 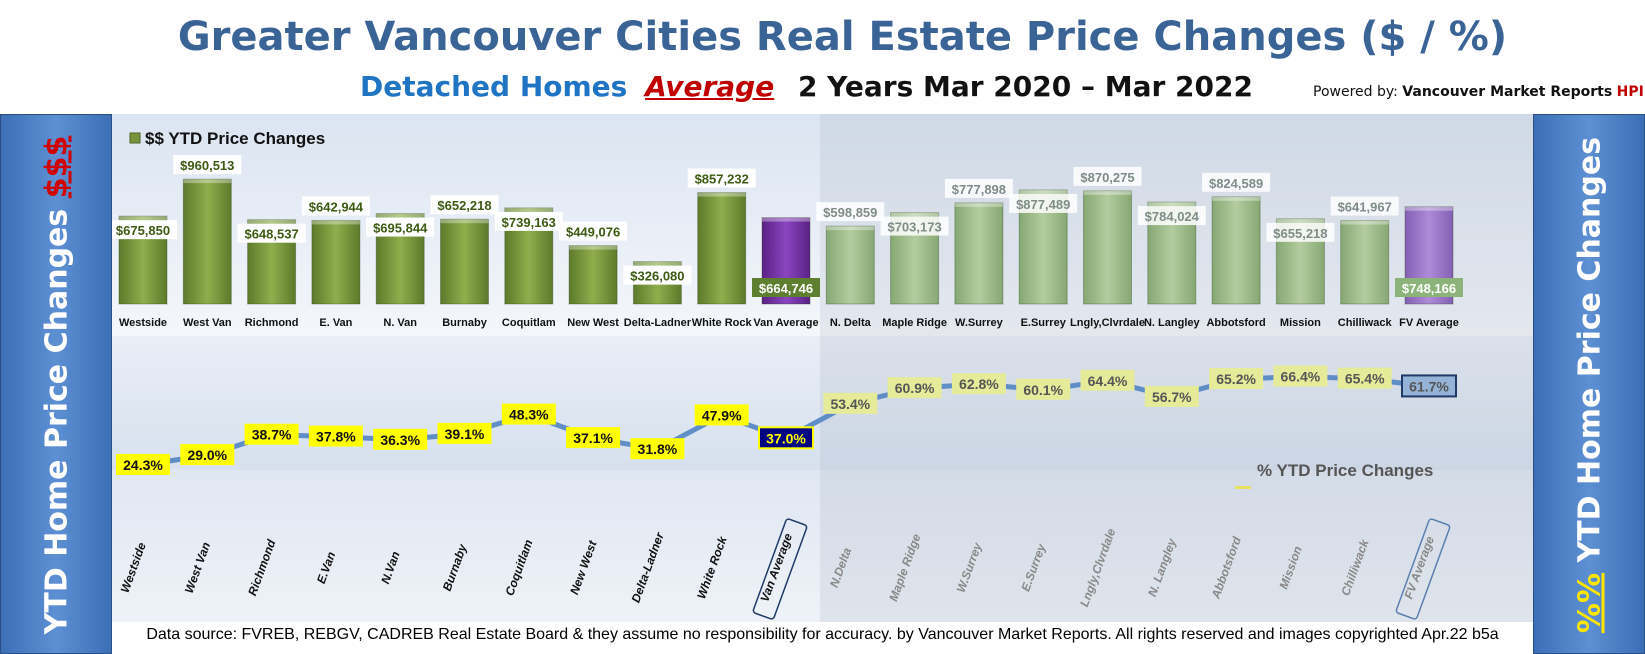 What do you see at coordinates (979, 323) in the screenshot?
I see `bar-category-label-13: W.Surrey` at bounding box center [979, 323].